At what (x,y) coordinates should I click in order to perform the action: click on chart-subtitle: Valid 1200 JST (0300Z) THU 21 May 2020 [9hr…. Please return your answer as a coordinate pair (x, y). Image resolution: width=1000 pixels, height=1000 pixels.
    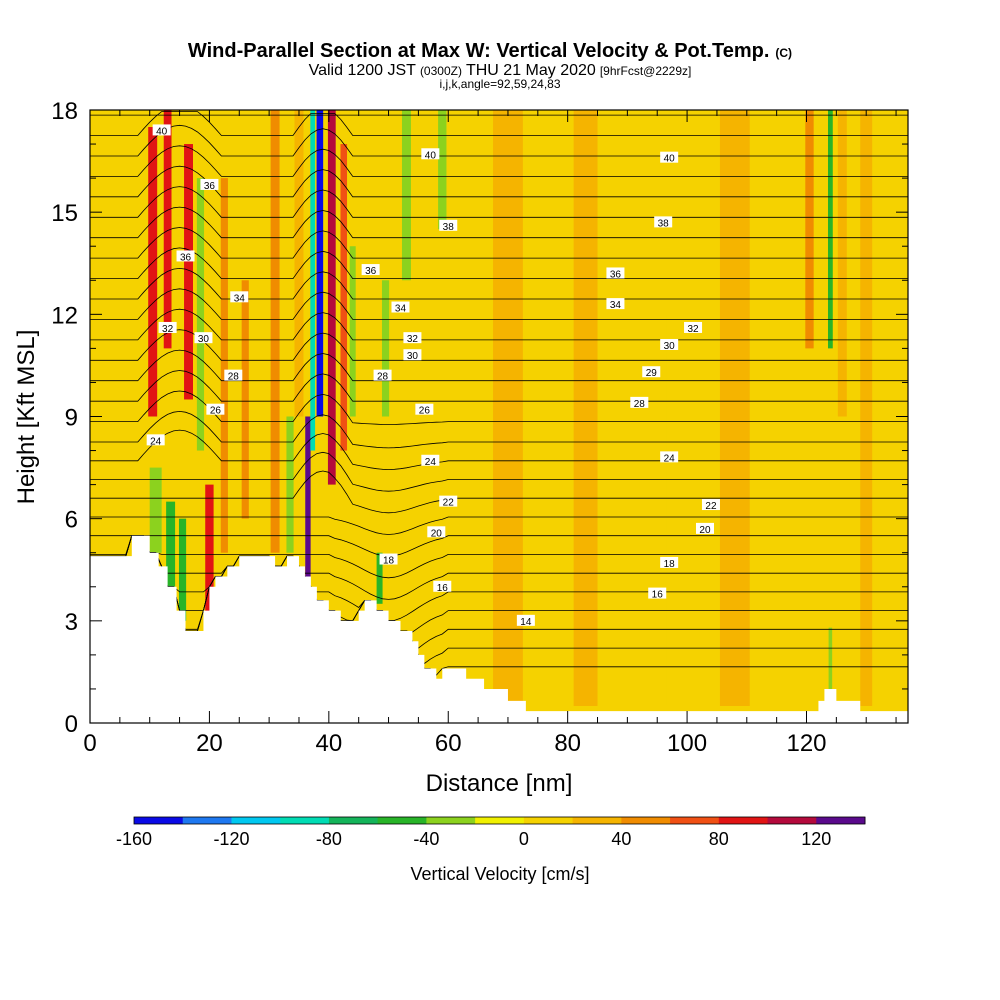
    Looking at the image, I should click on (500, 70).